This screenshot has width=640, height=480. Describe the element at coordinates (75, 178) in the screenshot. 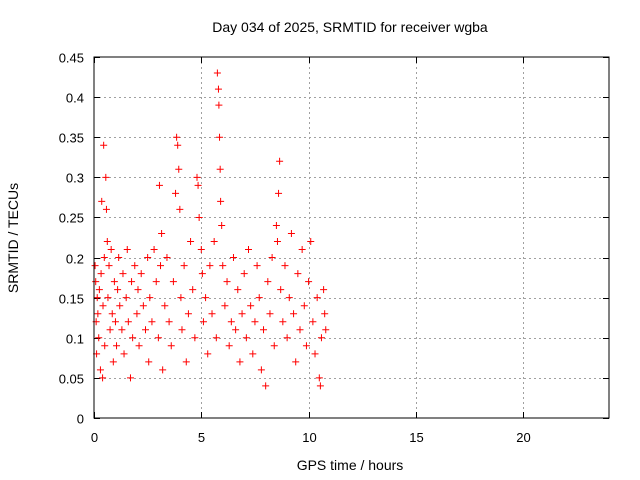

I see `y-tick-label: 0.3` at that location.